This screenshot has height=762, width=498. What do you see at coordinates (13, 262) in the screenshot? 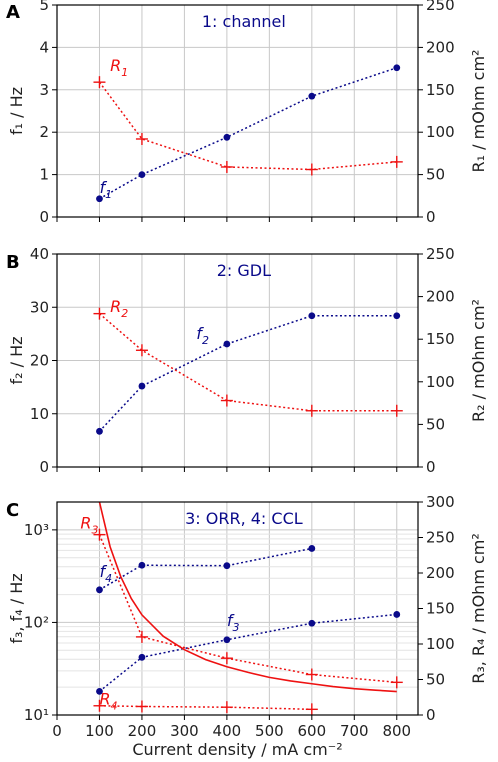
I see `panel-letter: B` at bounding box center [13, 262].